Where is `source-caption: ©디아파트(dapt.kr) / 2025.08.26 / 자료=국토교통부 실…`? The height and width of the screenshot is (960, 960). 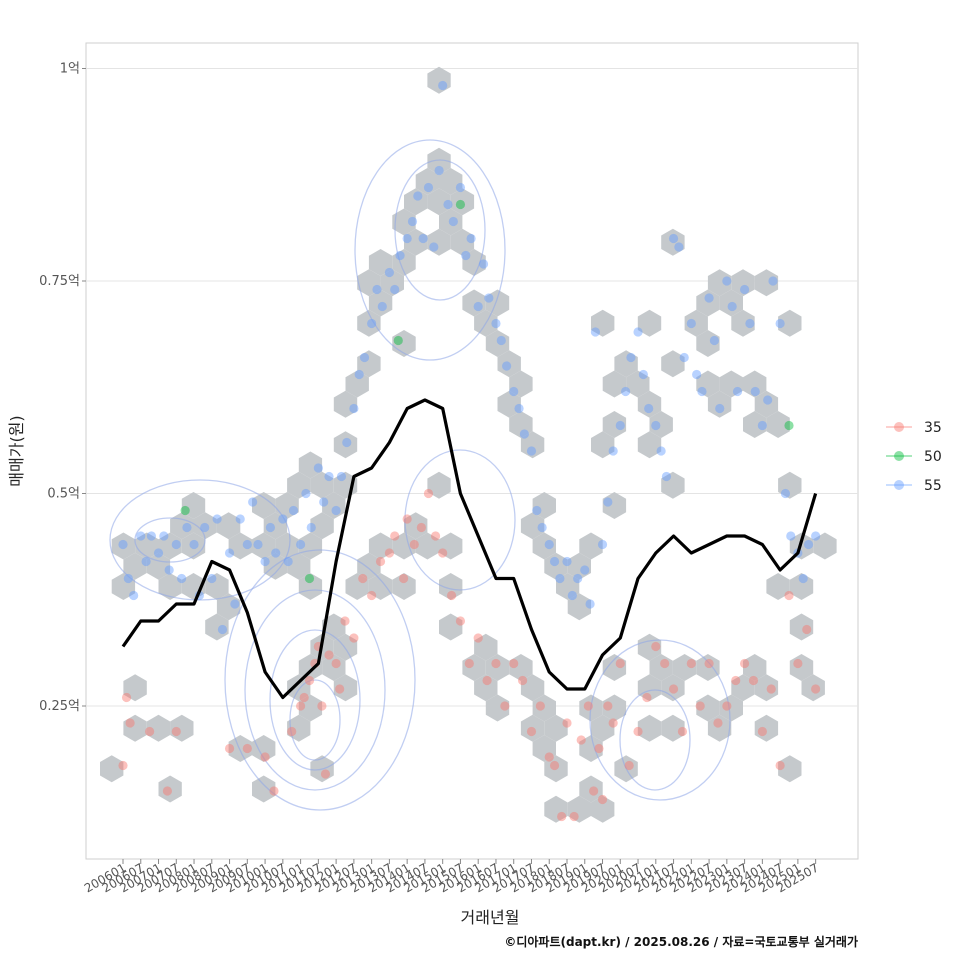 source-caption: ©디아파트(dapt.kr) / 2025.08.26 / 자료=국토교통부 실… is located at coordinates (681, 941).